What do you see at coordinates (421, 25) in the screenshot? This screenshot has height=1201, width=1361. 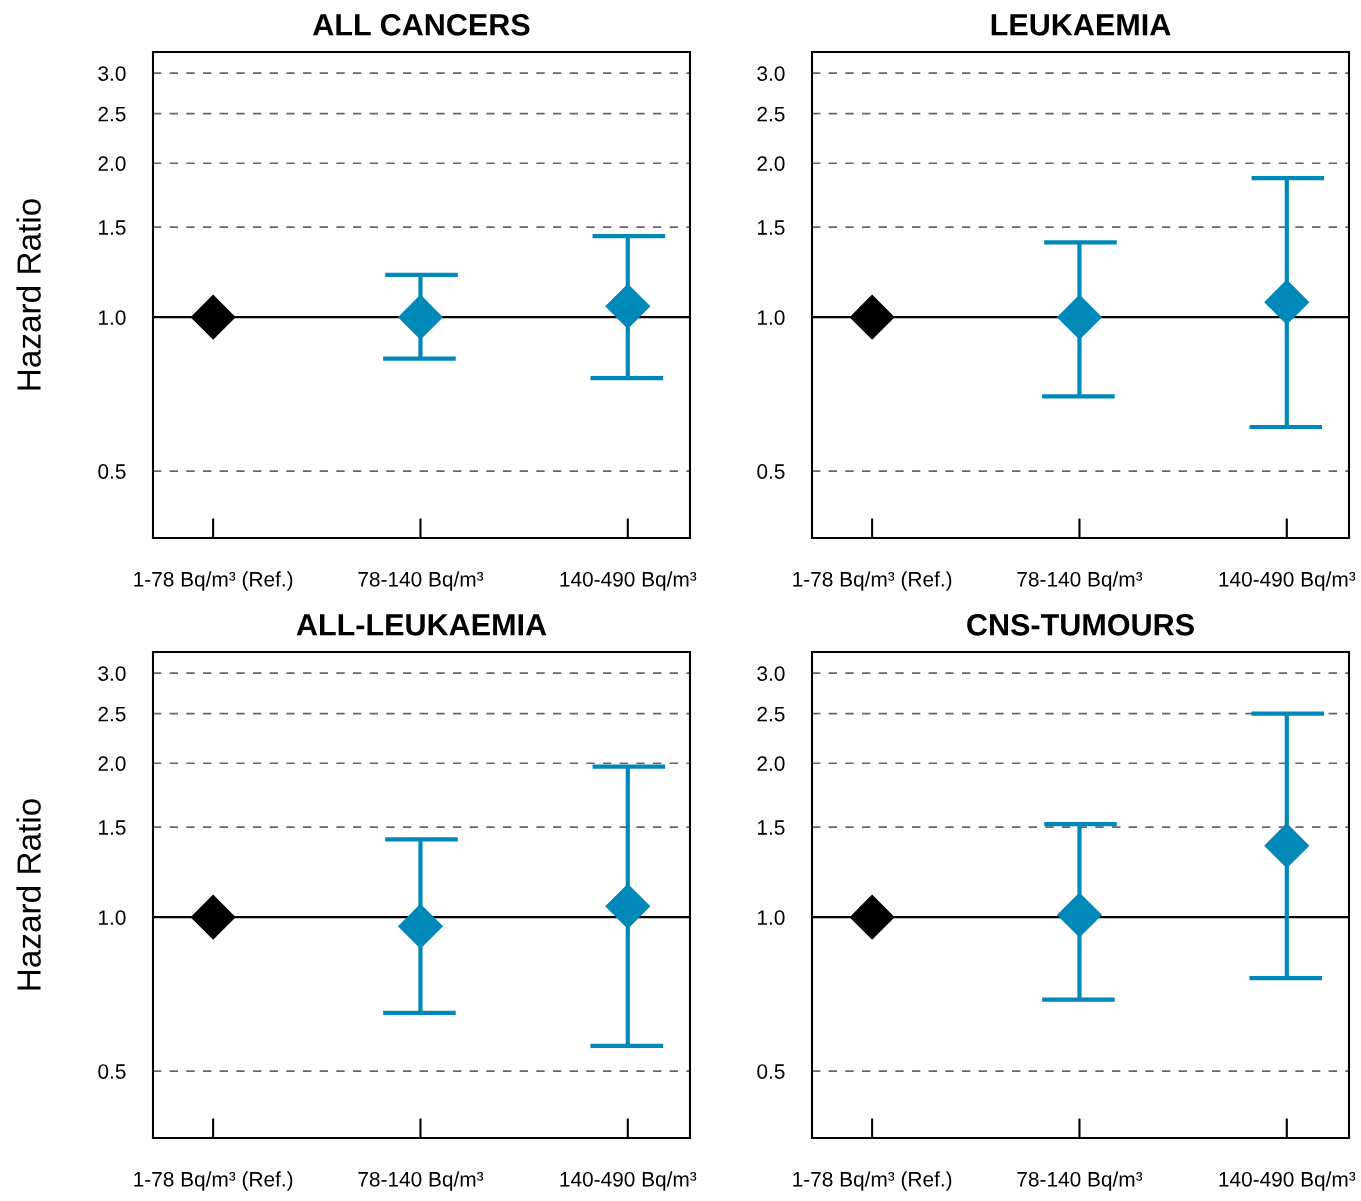 I see `chart-title: ALL CANCERS` at bounding box center [421, 25].